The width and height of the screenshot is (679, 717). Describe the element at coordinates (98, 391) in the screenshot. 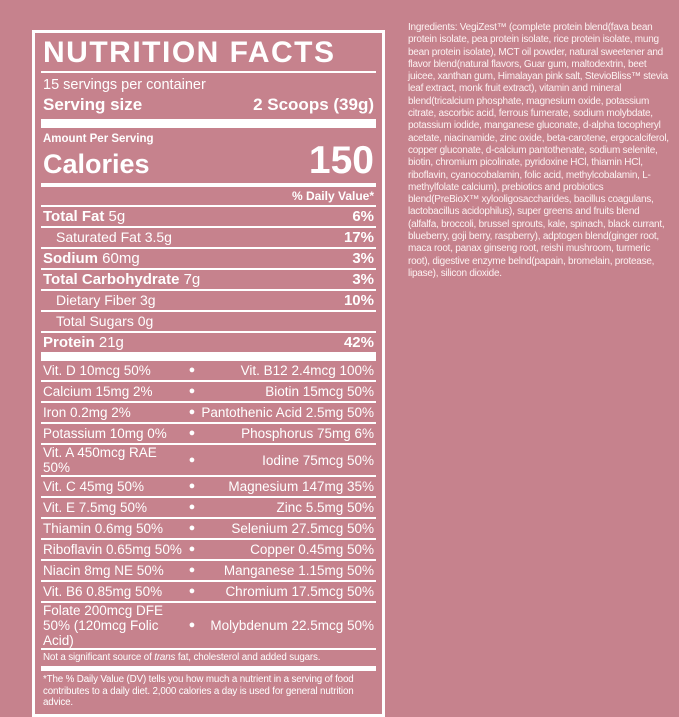

I see `micronutrient-left: Calcium 15mg 2%` at that location.